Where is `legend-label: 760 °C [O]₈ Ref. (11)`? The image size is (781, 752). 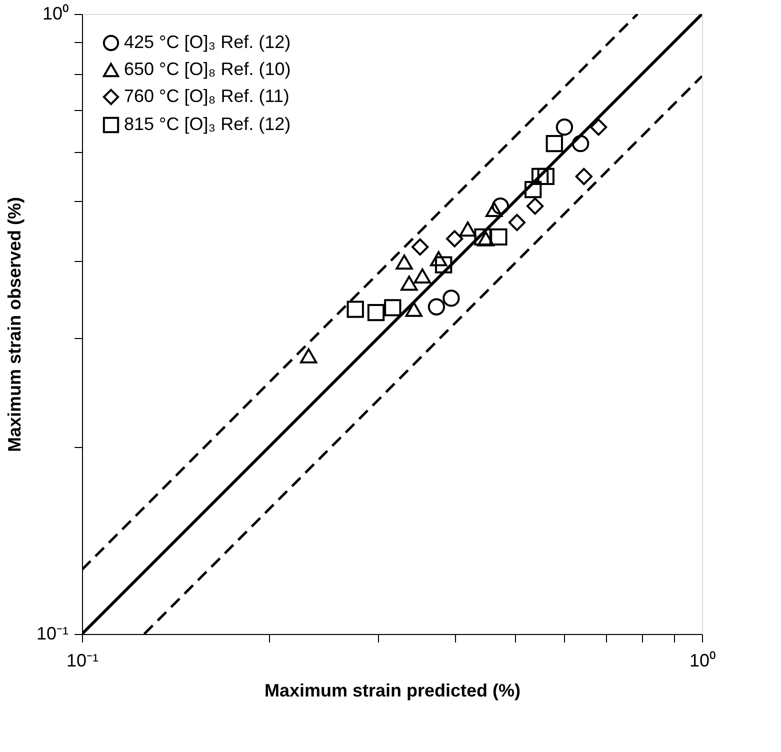
legend-label: 760 °C [O]₈ Ref. (11) is located at coordinates (207, 96).